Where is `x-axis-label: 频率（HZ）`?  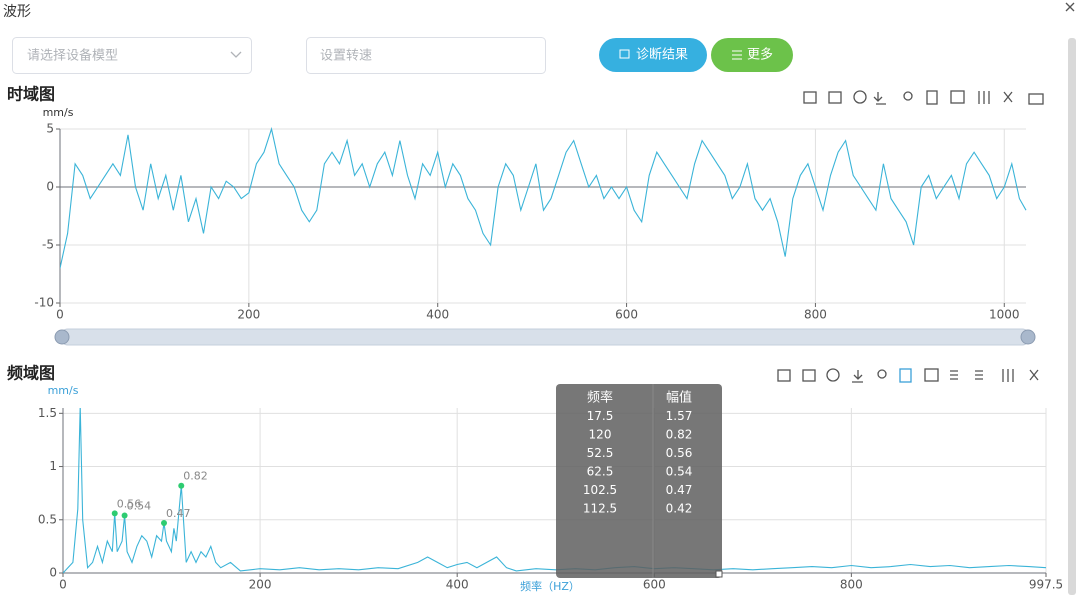 x-axis-label: 频率（HZ） is located at coordinates (550, 586).